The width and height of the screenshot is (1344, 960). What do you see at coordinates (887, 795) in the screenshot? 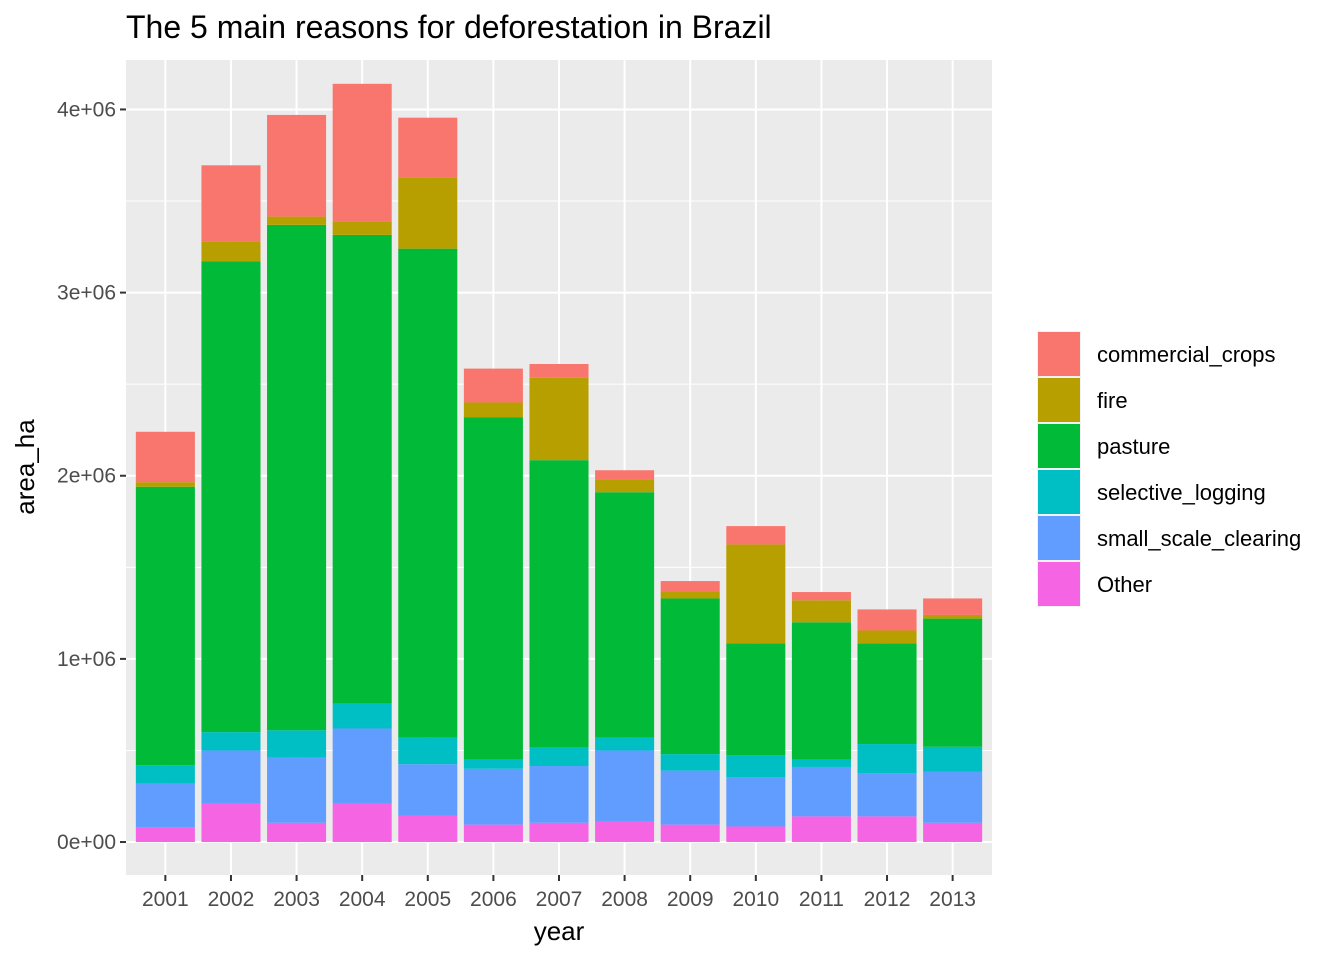
I see `bar-2012-small-scale-clearing` at bounding box center [887, 795].